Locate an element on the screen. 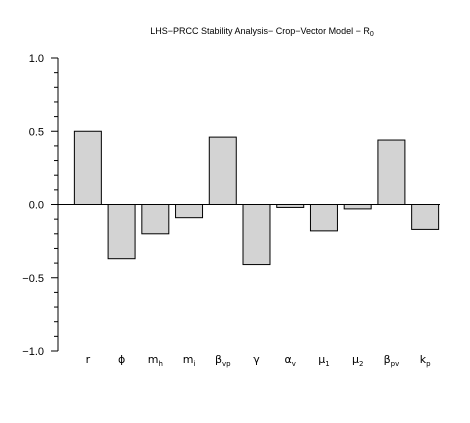  y-axis: 1.0 0.5 0.0 −0.5 −1.0 is located at coordinates (40, 205).